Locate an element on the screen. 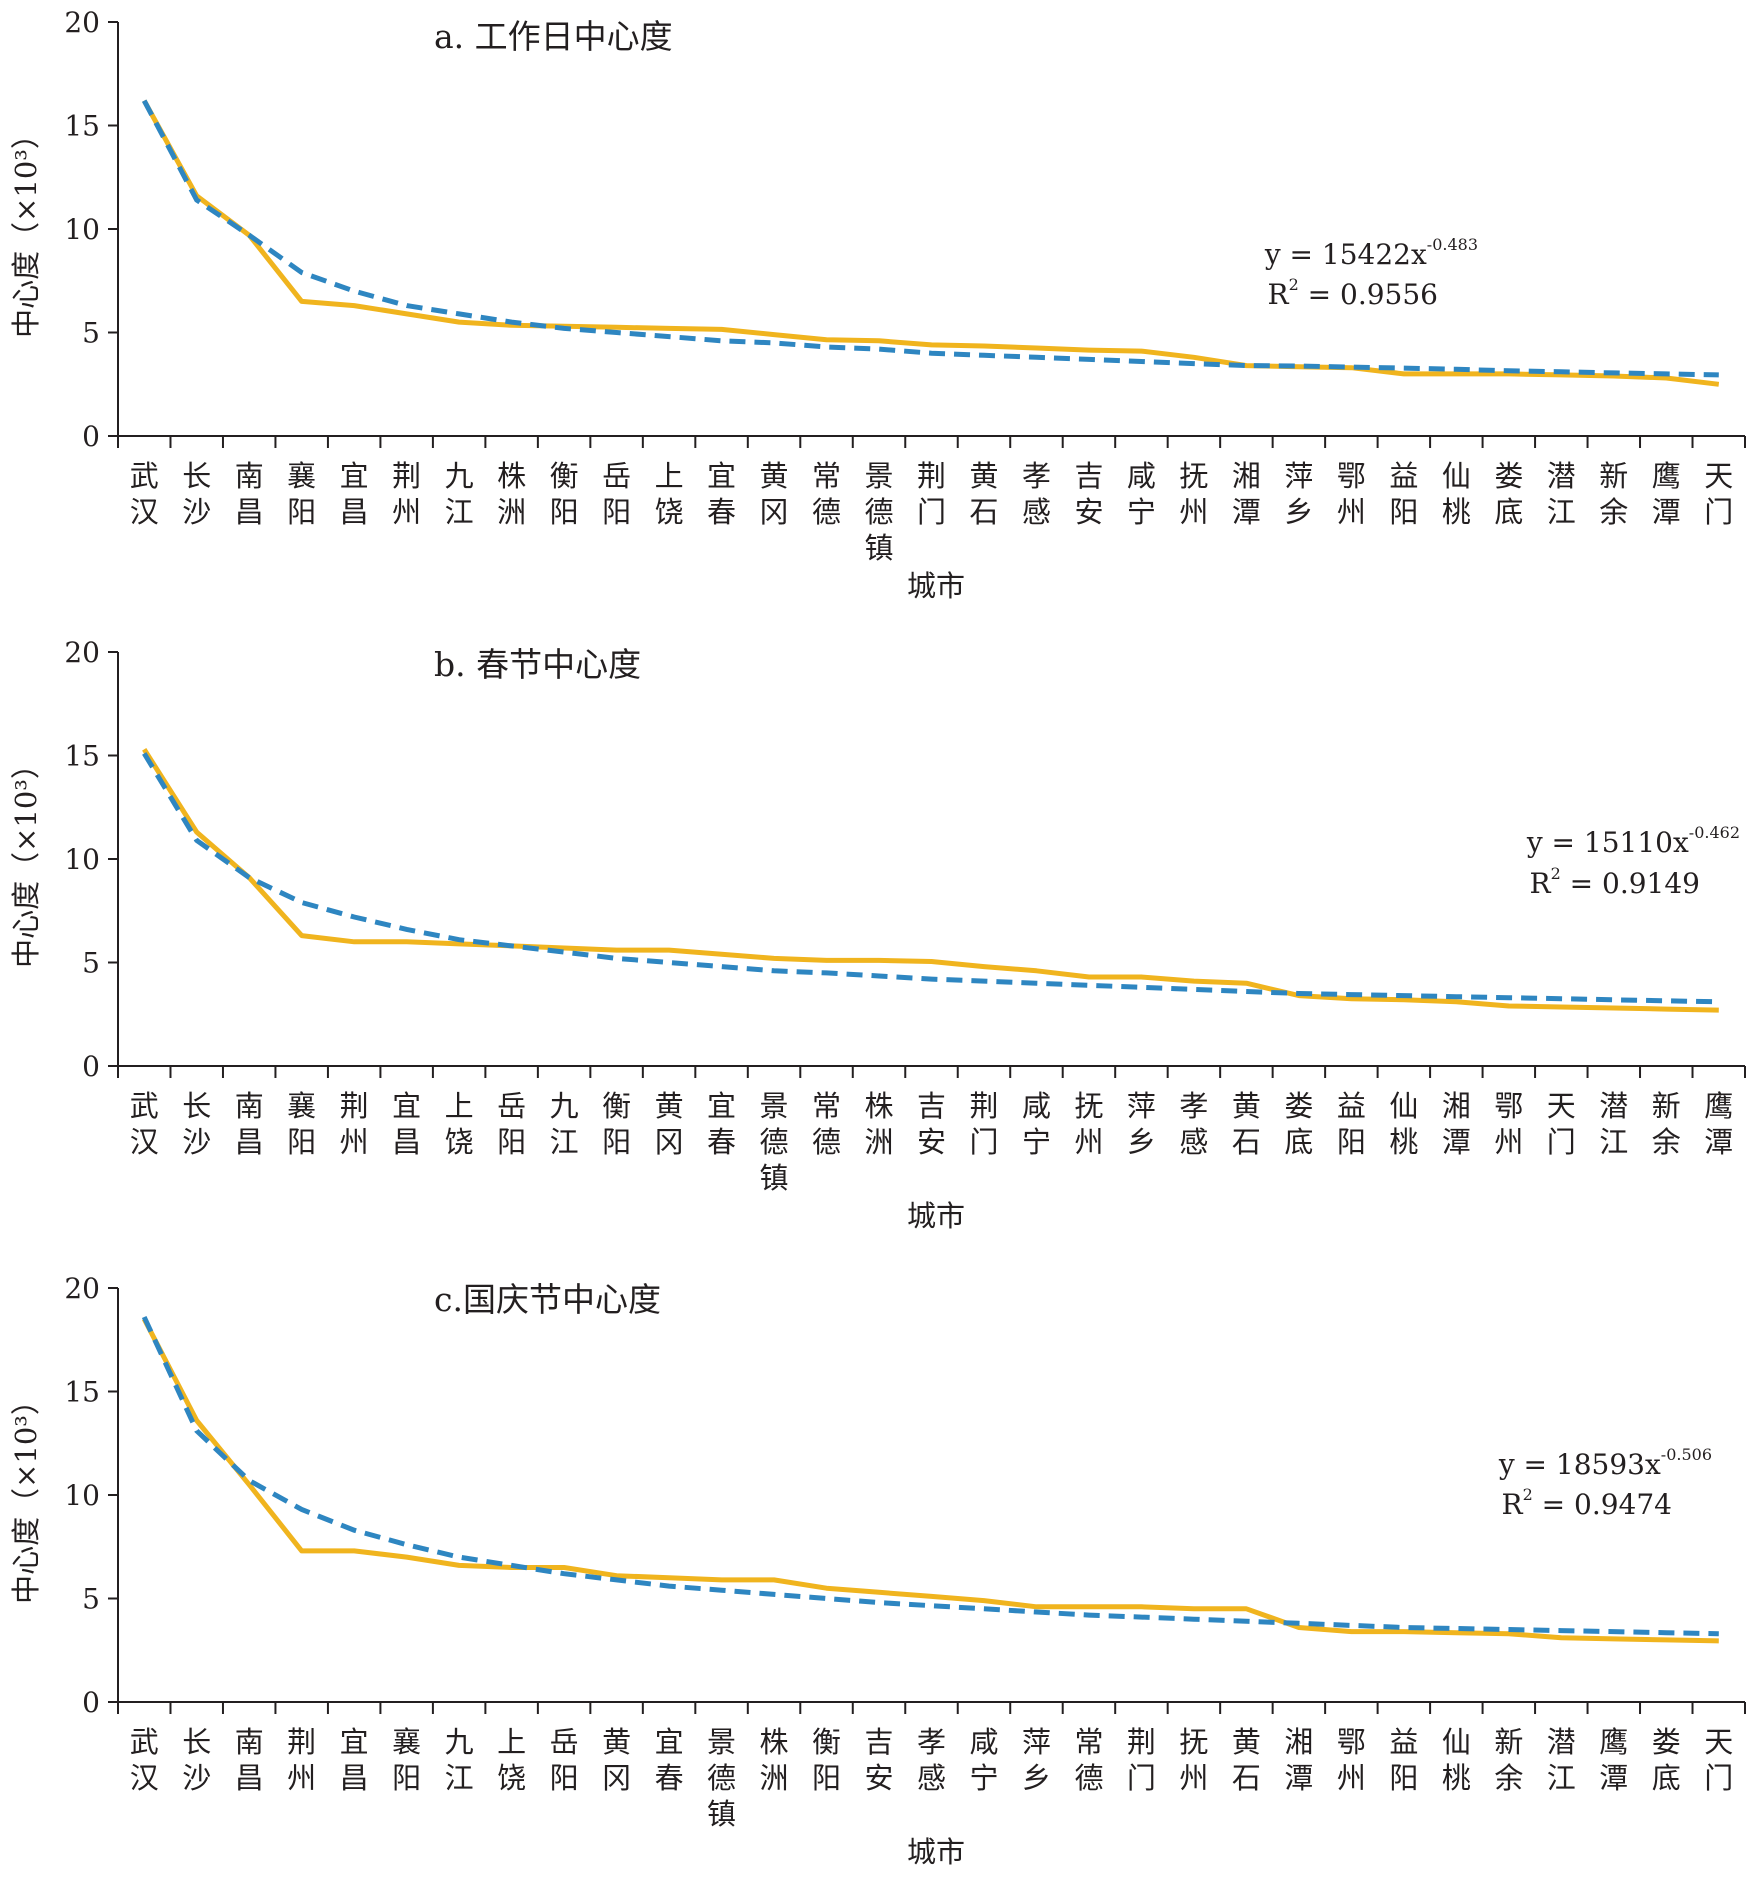 This screenshot has height=1878, width=1752. r-squared: R2 = 0.9474 is located at coordinates (1586, 1503).